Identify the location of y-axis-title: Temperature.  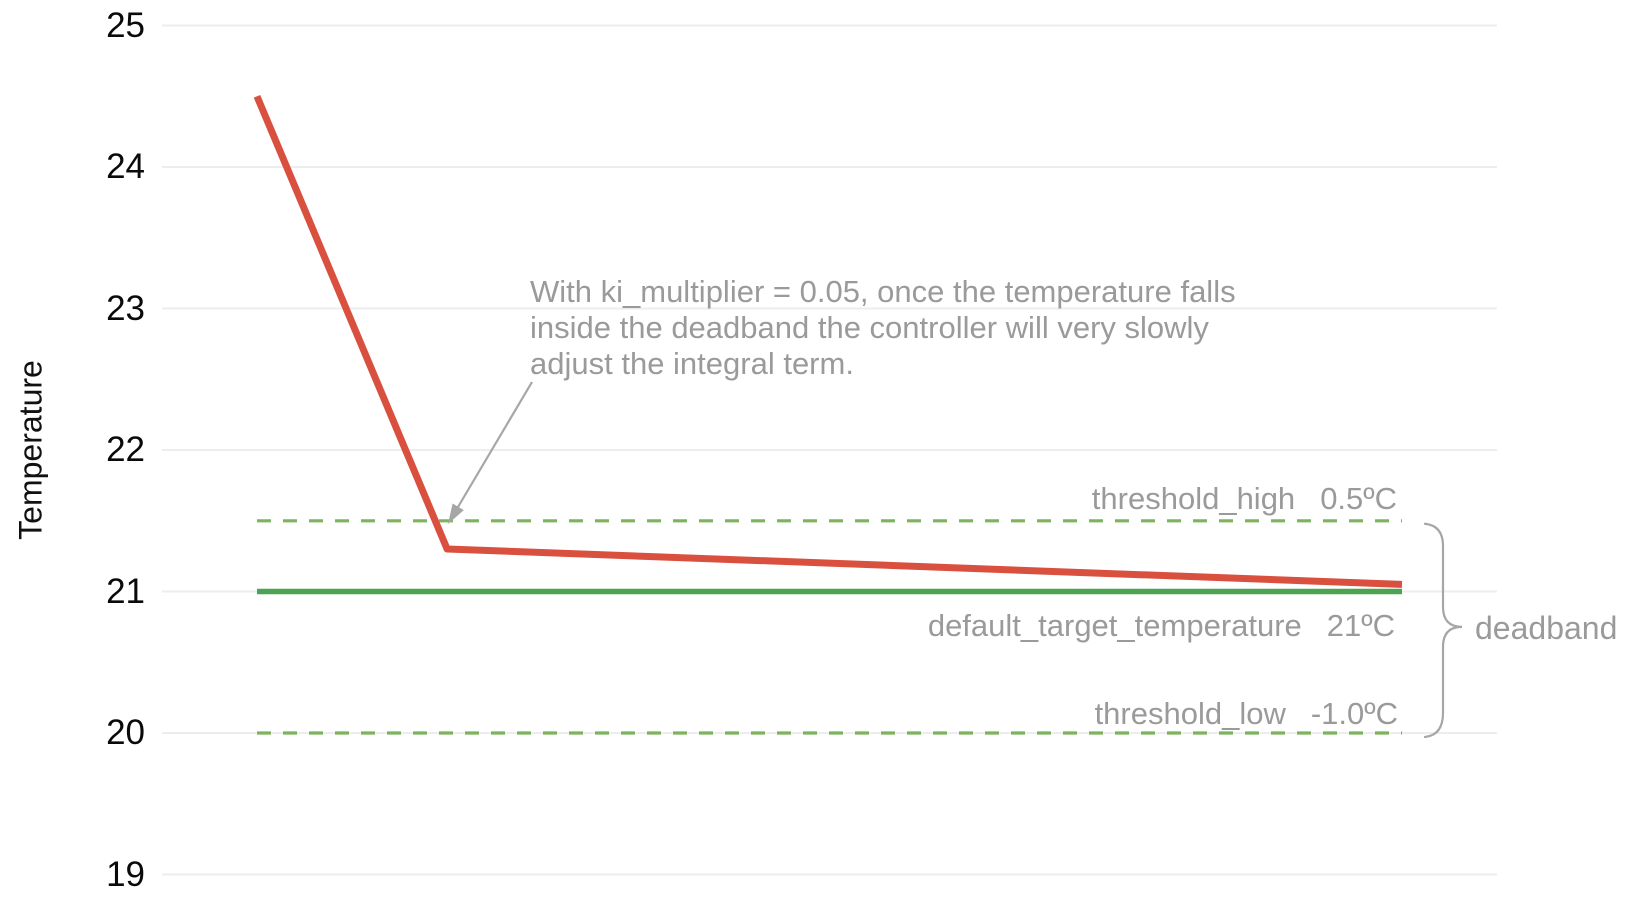
(30, 450).